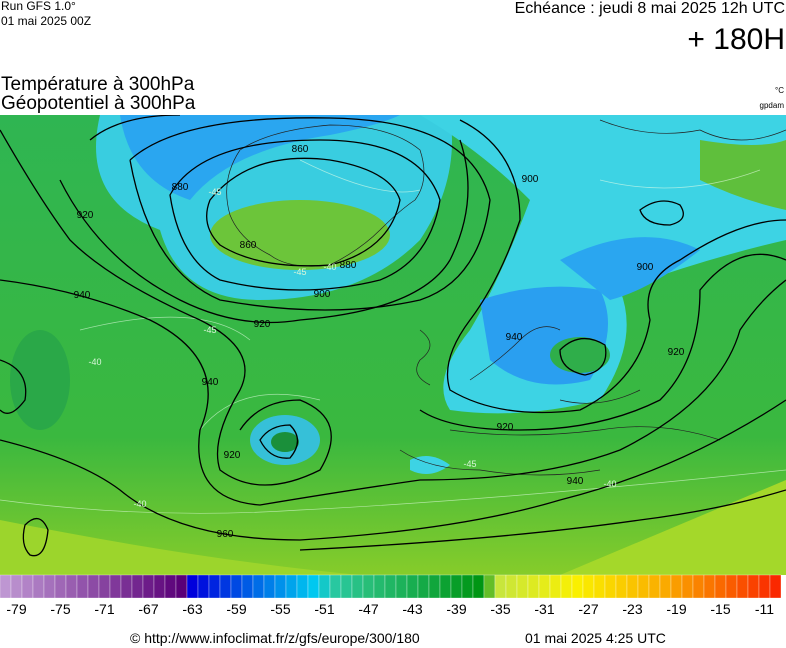  What do you see at coordinates (676, 609) in the screenshot?
I see `colorbar-tick-label: -19` at bounding box center [676, 609].